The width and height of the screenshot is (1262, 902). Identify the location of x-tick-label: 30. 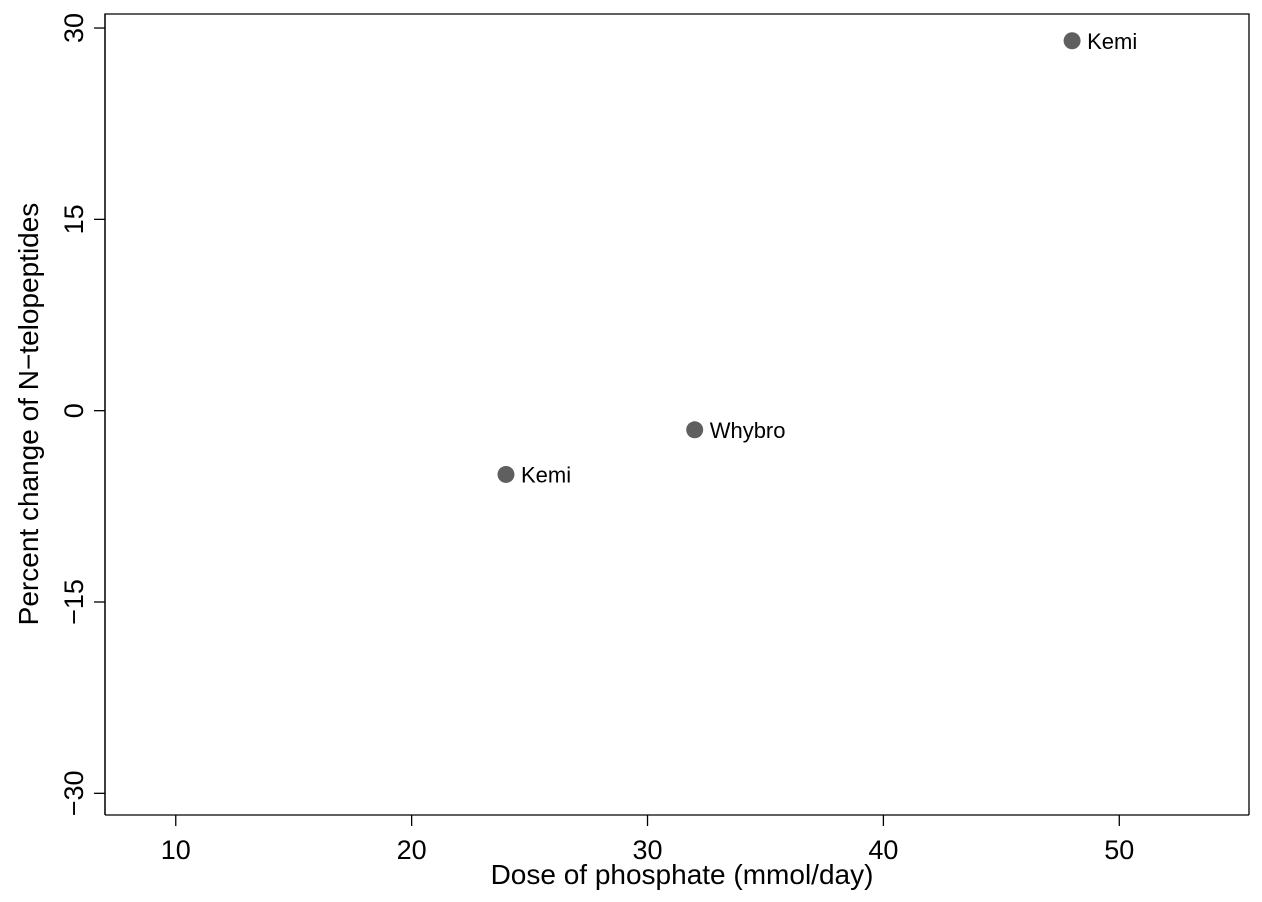
(647, 850).